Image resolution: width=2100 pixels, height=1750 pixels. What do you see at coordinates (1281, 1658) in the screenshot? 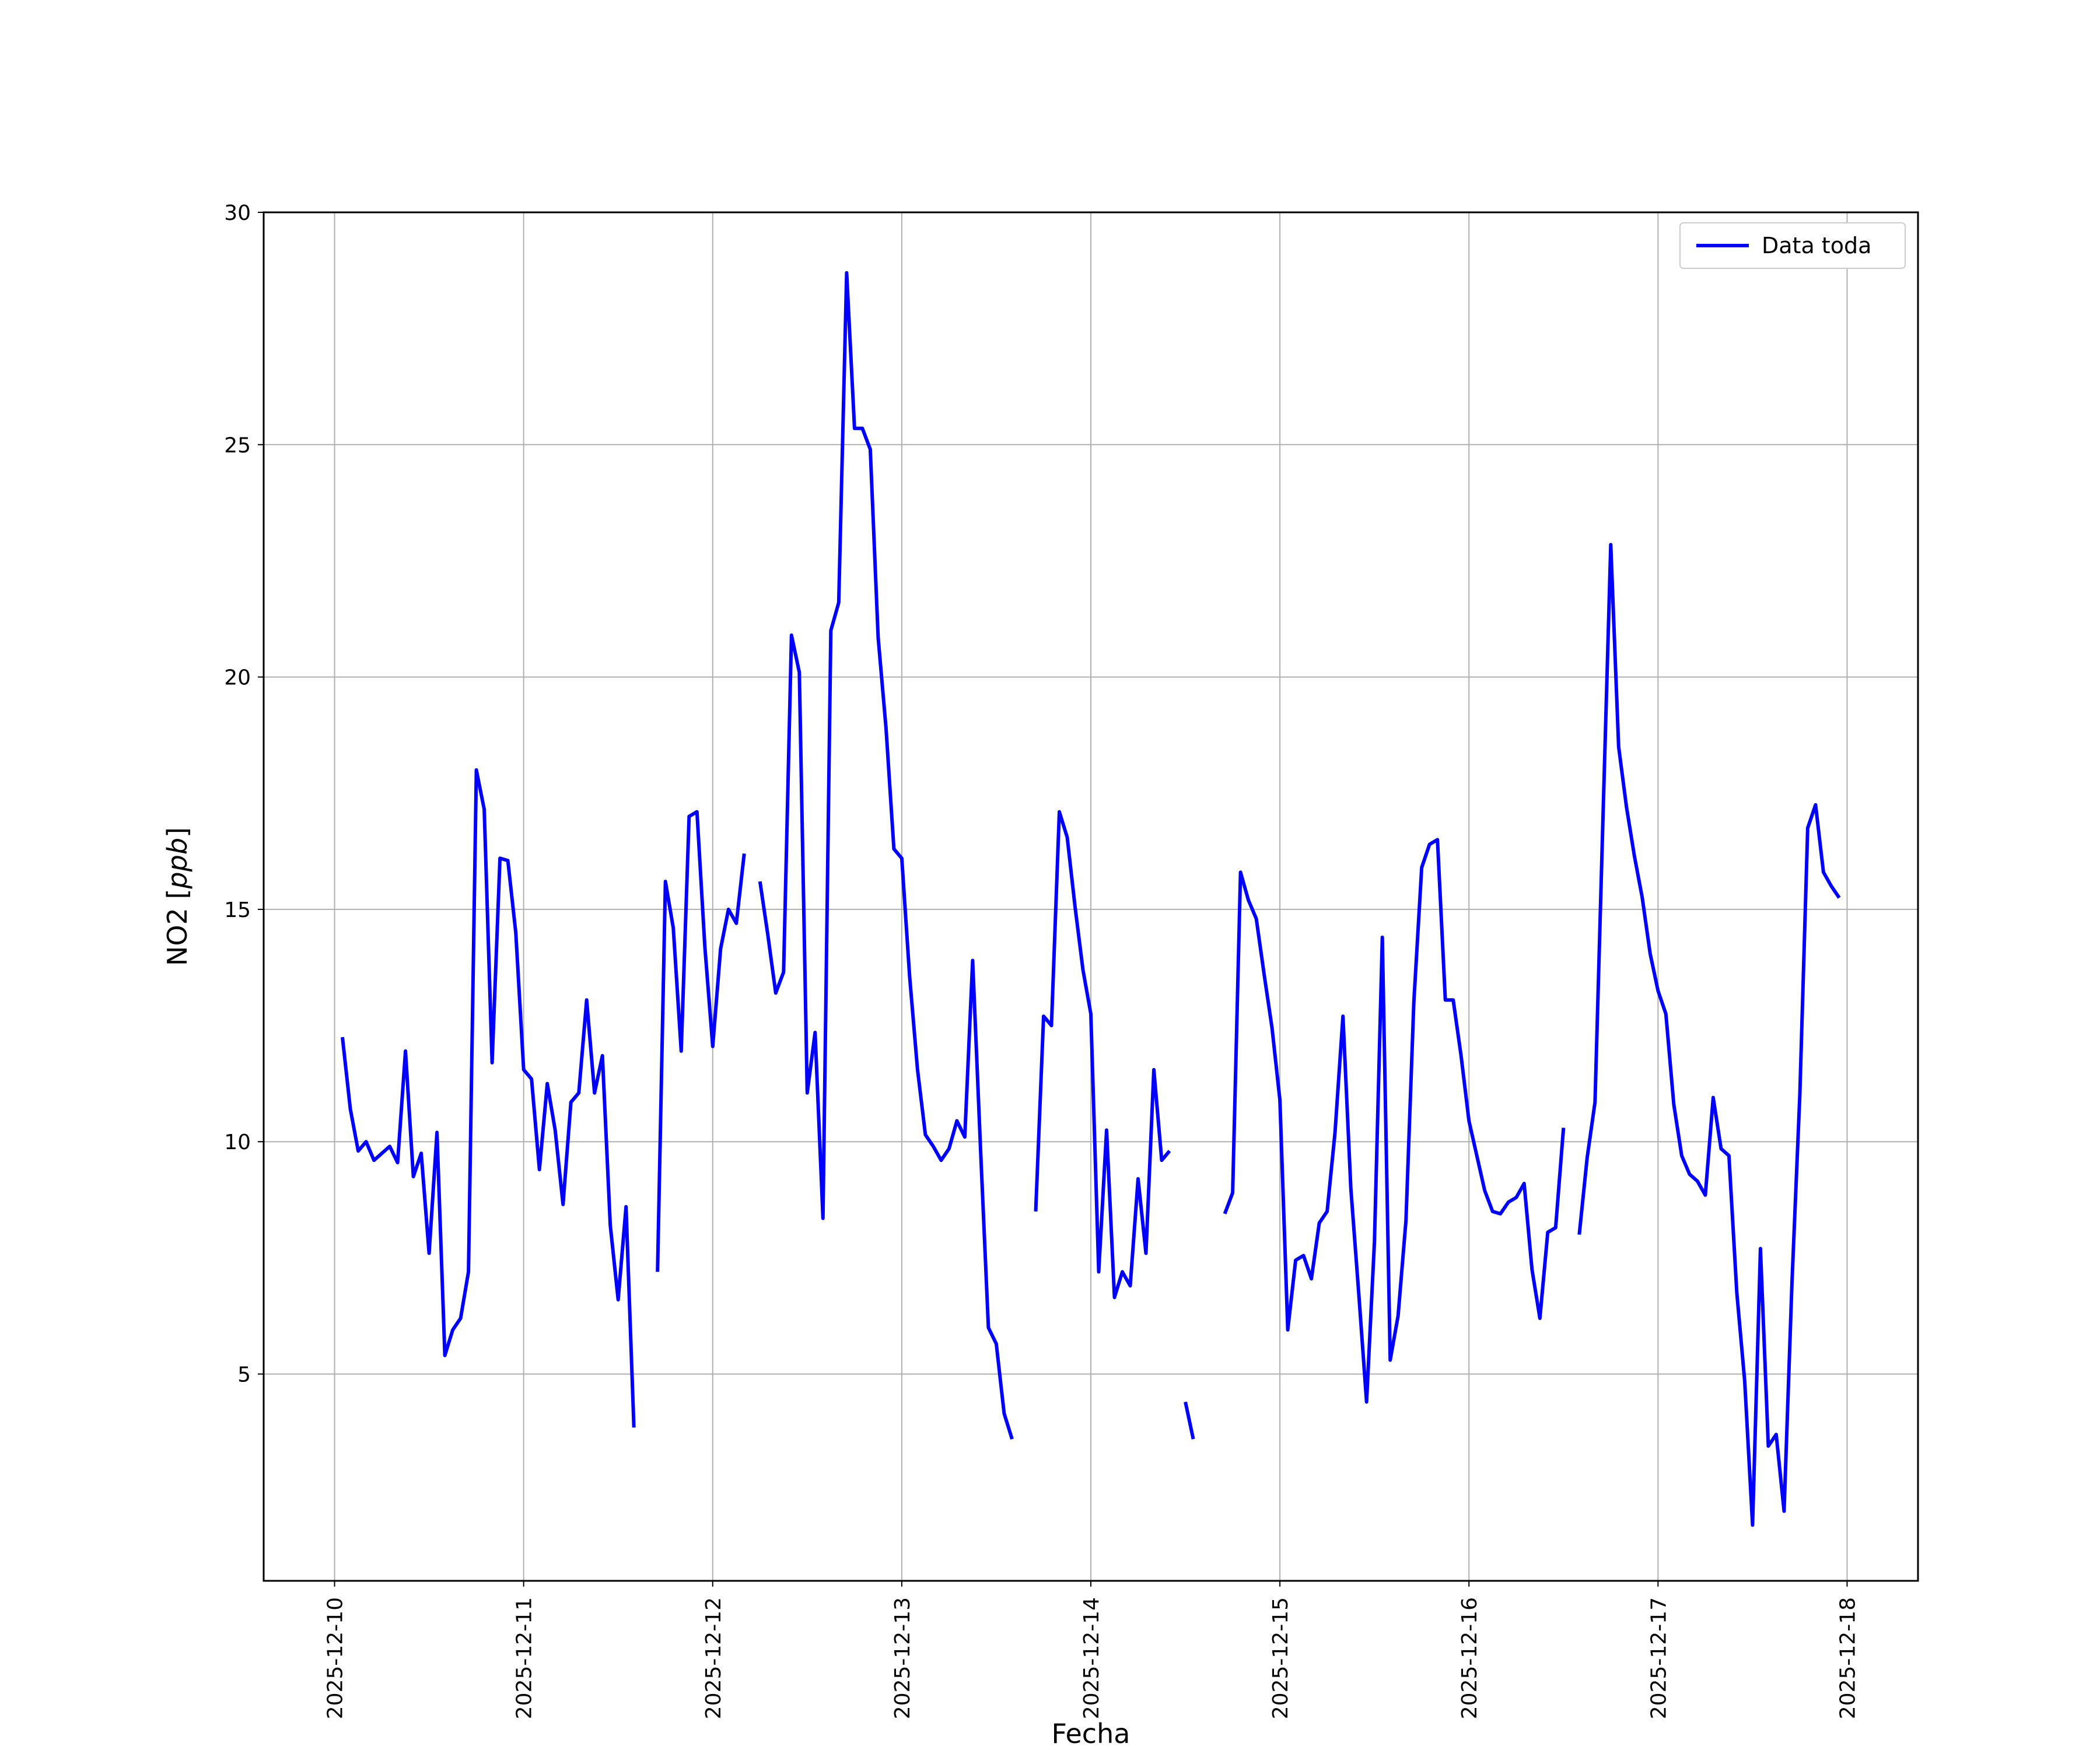
I see `x-tick-label: 2025-12-15` at bounding box center [1281, 1658].